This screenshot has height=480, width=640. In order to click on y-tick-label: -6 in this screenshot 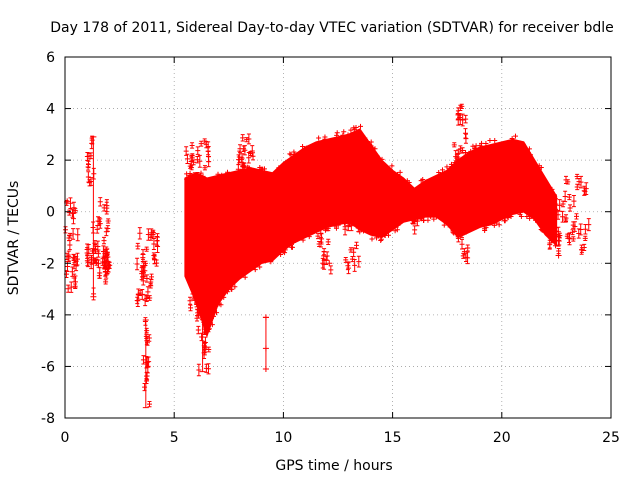, I will do `click(48, 367)`.